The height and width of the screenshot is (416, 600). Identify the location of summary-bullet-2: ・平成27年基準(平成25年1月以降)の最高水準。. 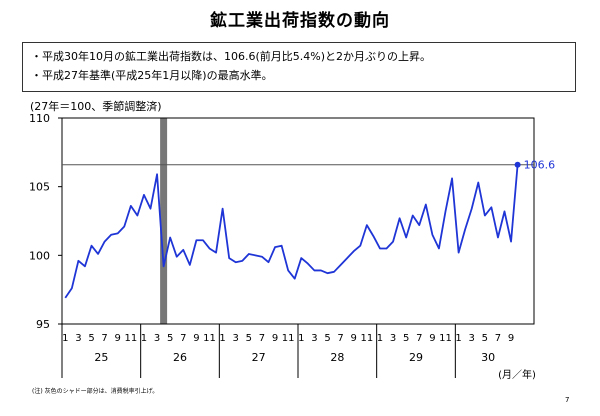
(152, 75).